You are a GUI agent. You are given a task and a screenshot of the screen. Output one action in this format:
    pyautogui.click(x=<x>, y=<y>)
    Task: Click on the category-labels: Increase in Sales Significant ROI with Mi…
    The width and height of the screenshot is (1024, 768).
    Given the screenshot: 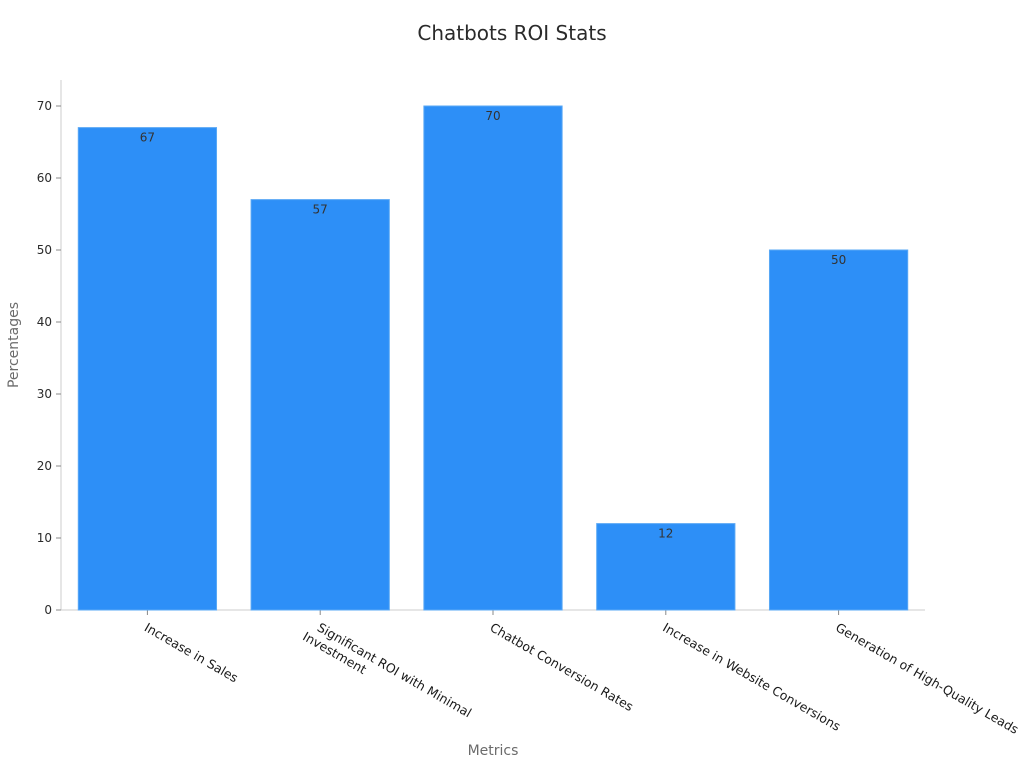 What is the action you would take?
    pyautogui.click(x=581, y=676)
    